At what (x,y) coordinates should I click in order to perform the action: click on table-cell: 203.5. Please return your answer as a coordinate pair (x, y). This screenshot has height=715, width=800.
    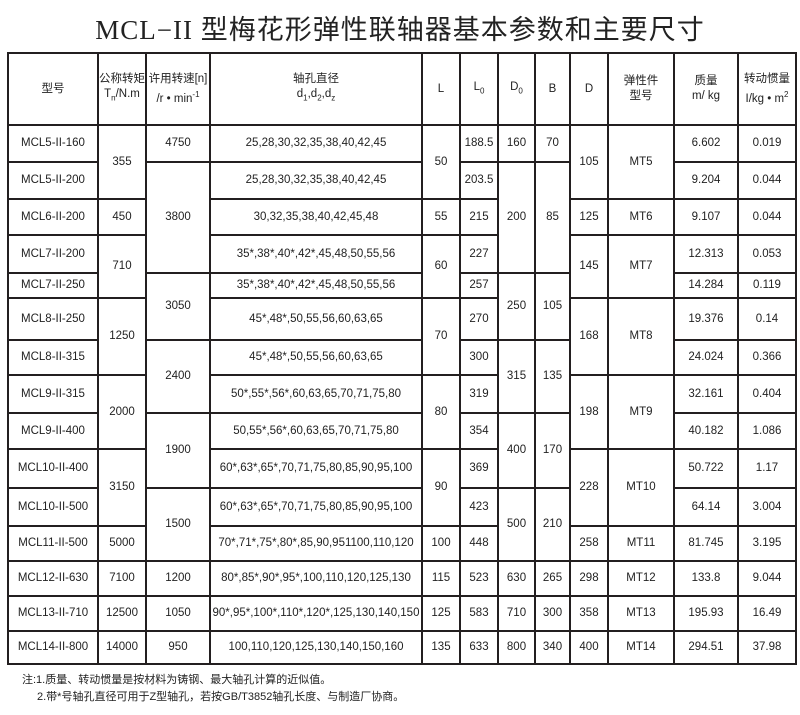
    Looking at the image, I should click on (479, 180).